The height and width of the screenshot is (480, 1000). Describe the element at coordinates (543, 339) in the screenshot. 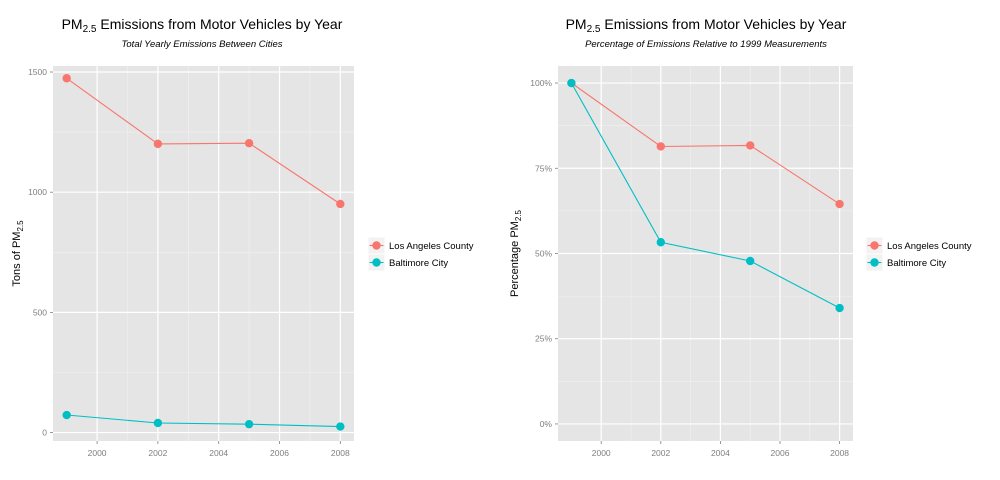

I see `y-tick-label: 25%` at that location.